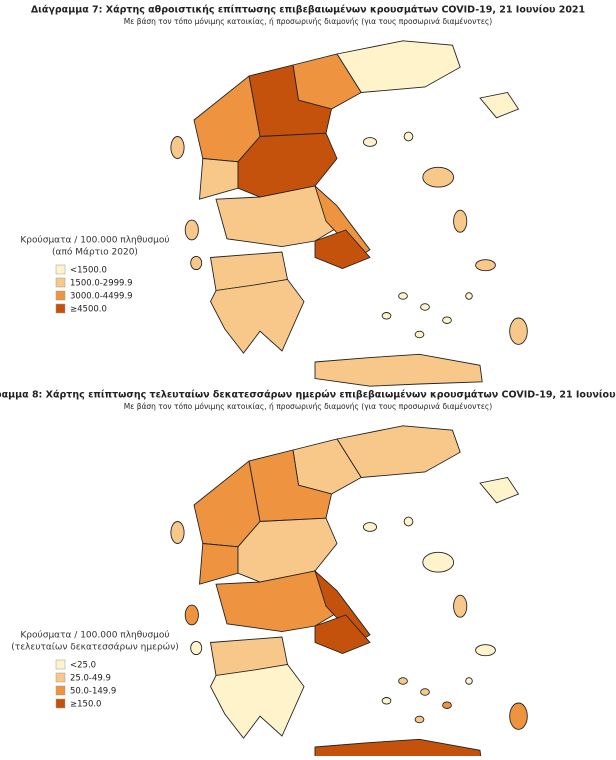  I want to click on legend-label: 1500.0-2999.9, so click(101, 284).